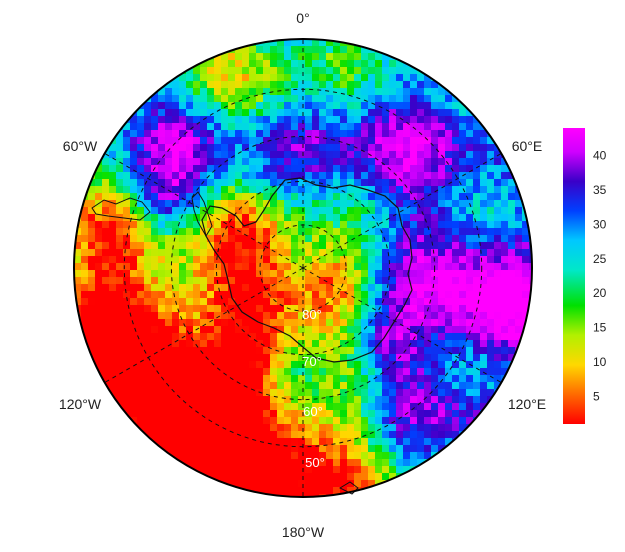 This screenshot has height=552, width=625. I want to click on lon-label-60e: 60°E, so click(527, 146).